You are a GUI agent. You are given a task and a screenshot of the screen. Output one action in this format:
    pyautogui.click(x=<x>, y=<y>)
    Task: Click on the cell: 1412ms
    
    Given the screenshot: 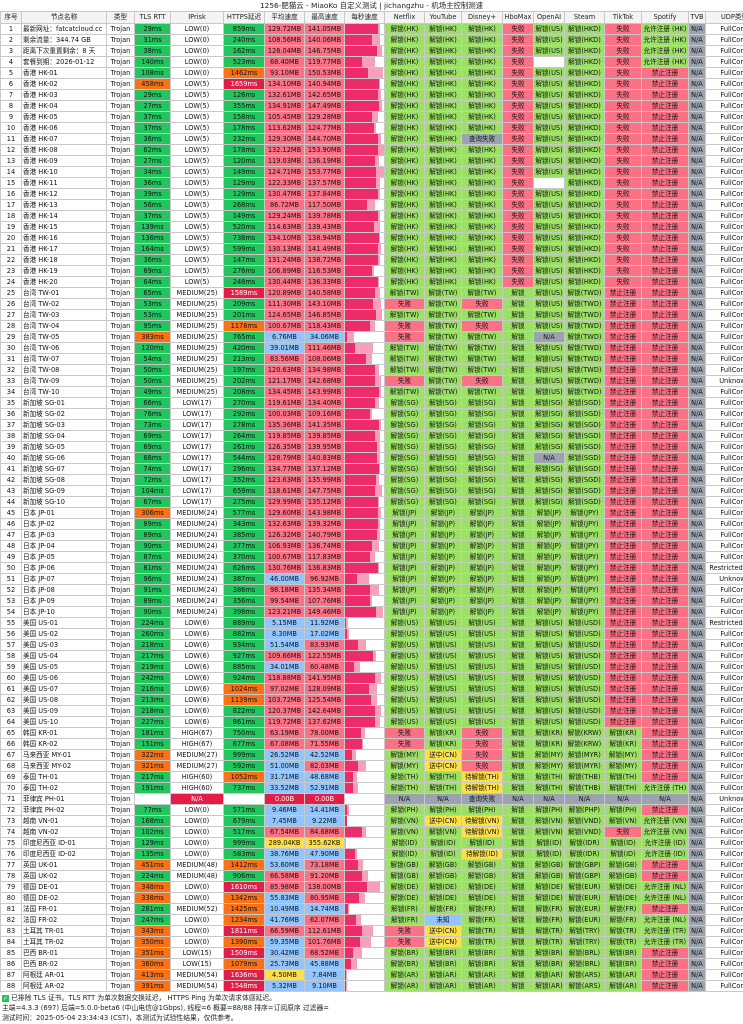 What is the action you would take?
    pyautogui.click(x=244, y=865)
    